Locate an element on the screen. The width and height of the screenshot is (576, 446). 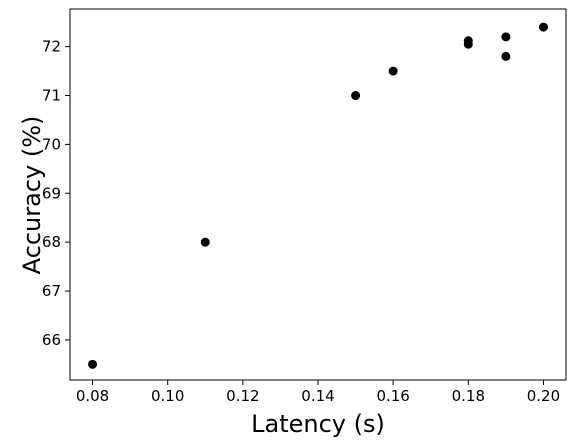
y-tick-label: 71 is located at coordinates (51, 96).